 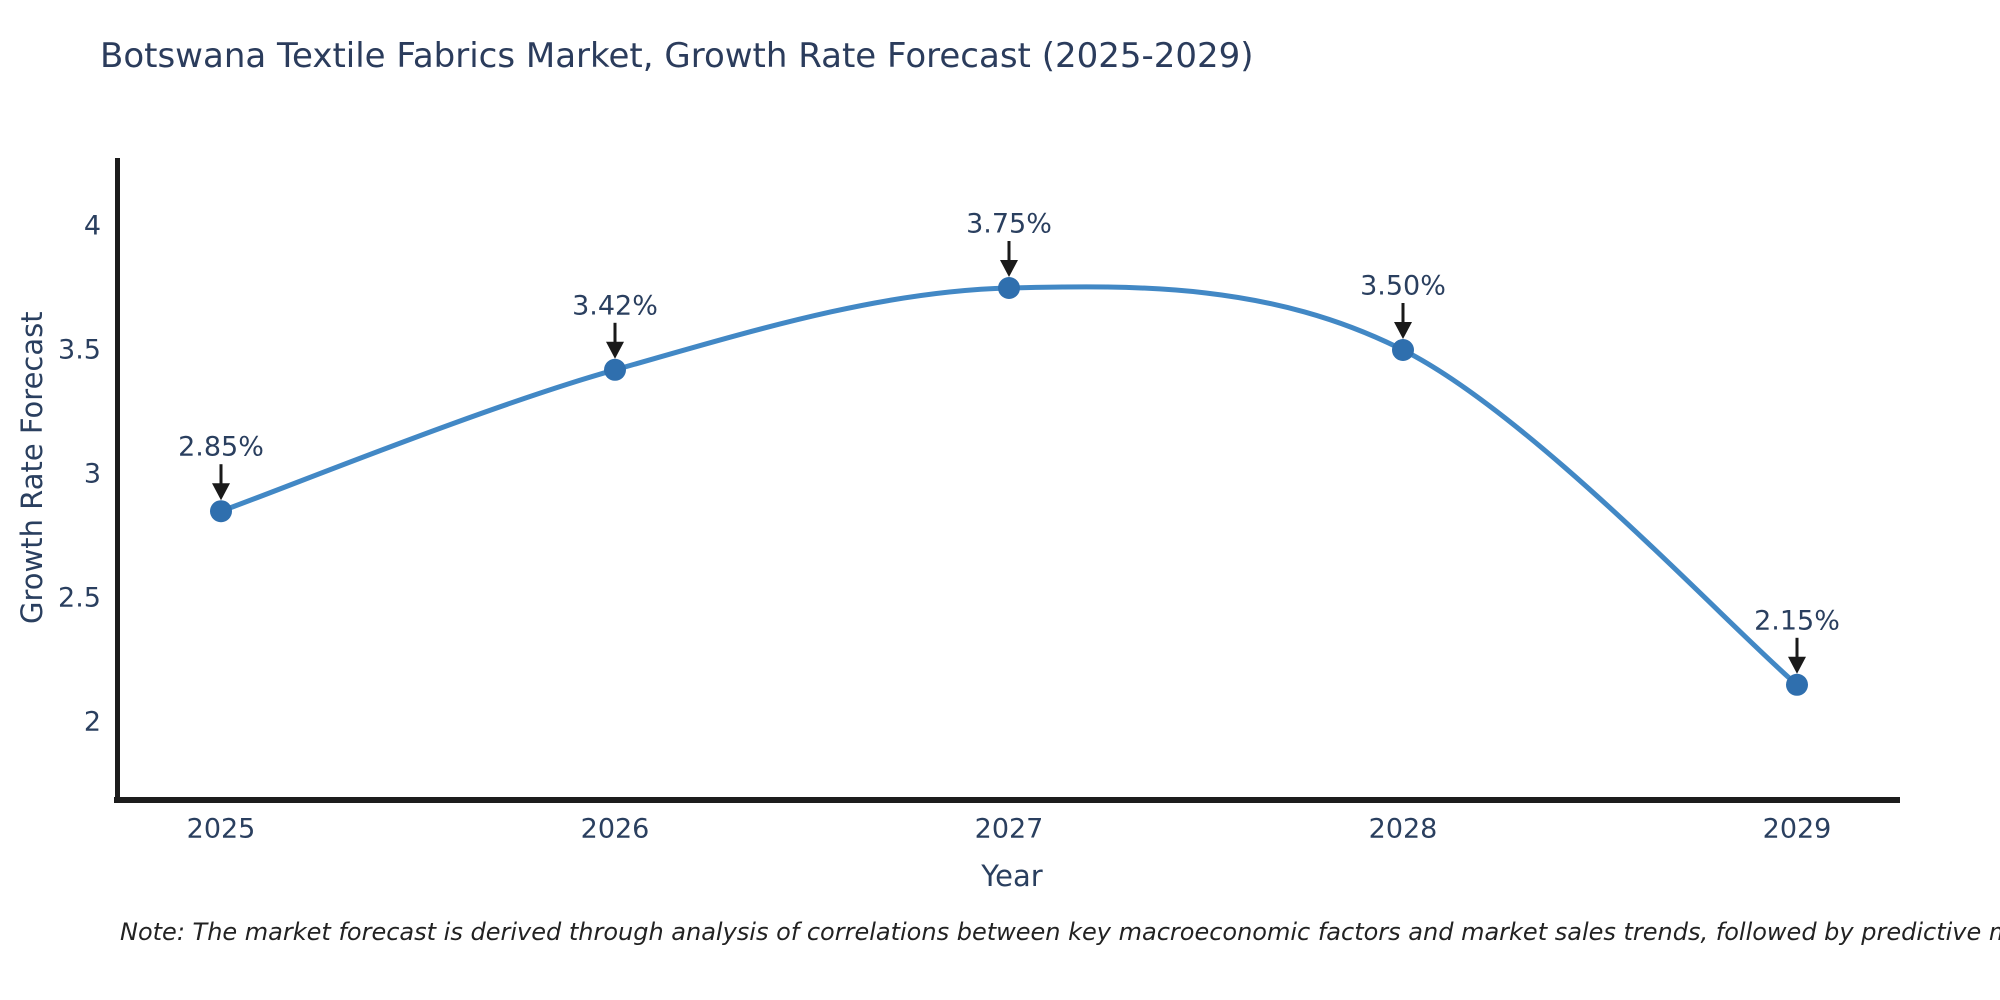 I want to click on y-axis-tick-label: 2.5, so click(x=79, y=598).